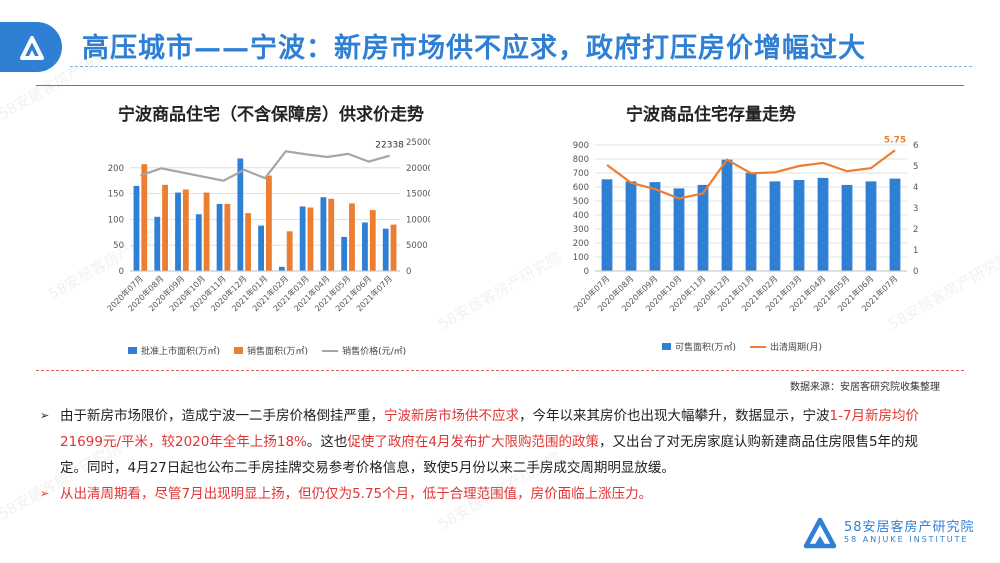  What do you see at coordinates (116, 195) in the screenshot?
I see `y-tick-label-left: 150` at bounding box center [116, 195].